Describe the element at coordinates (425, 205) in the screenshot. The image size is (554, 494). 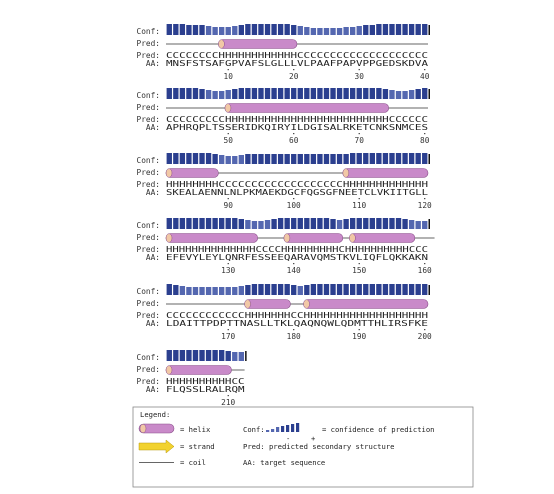
I see `position-number: 120` at that location.